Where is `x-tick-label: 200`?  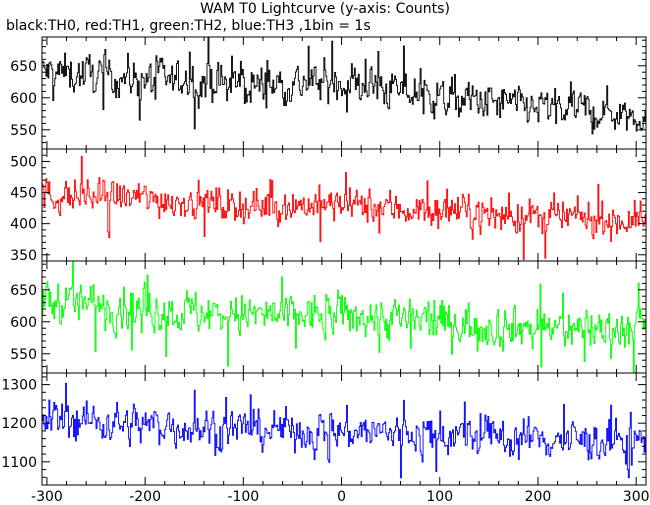 x-tick-label: 200 is located at coordinates (538, 497).